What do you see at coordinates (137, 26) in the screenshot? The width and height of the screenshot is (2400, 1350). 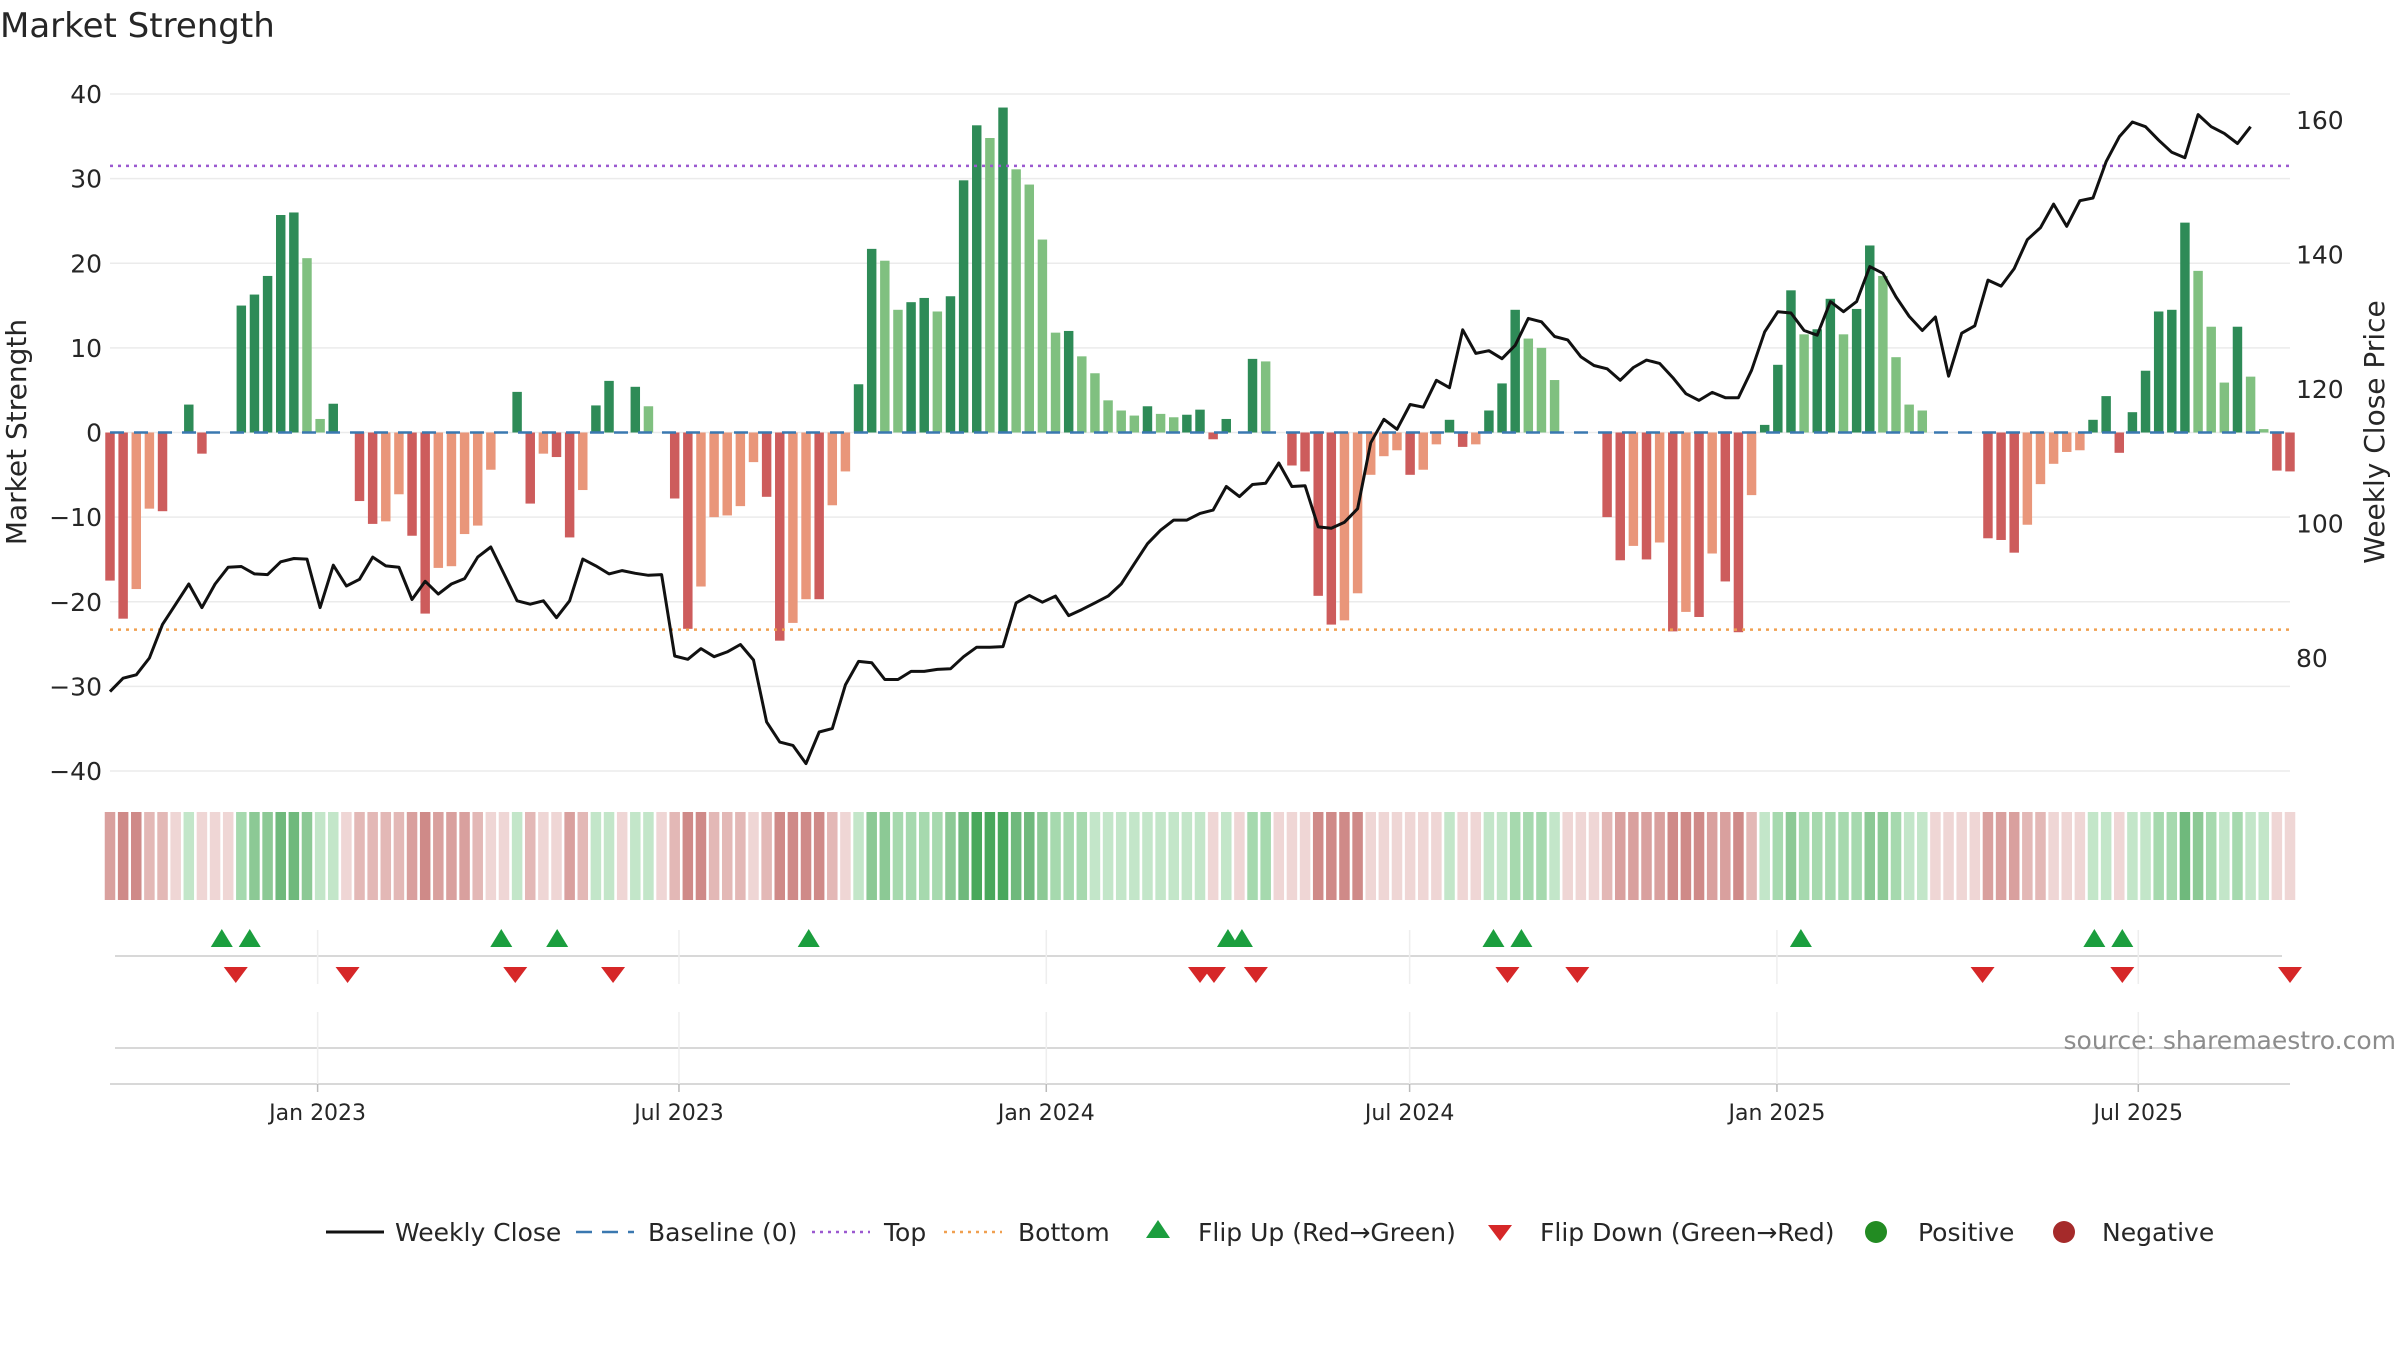 I see `chart-title: Market Strength` at bounding box center [137, 26].